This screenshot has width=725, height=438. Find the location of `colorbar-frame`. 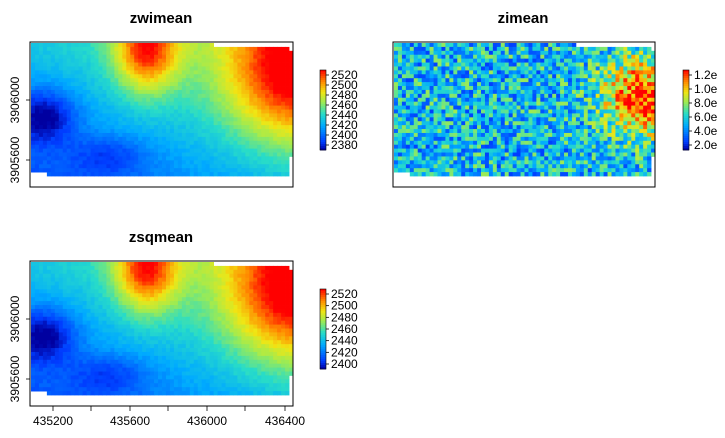

colorbar-frame is located at coordinates (686, 110).